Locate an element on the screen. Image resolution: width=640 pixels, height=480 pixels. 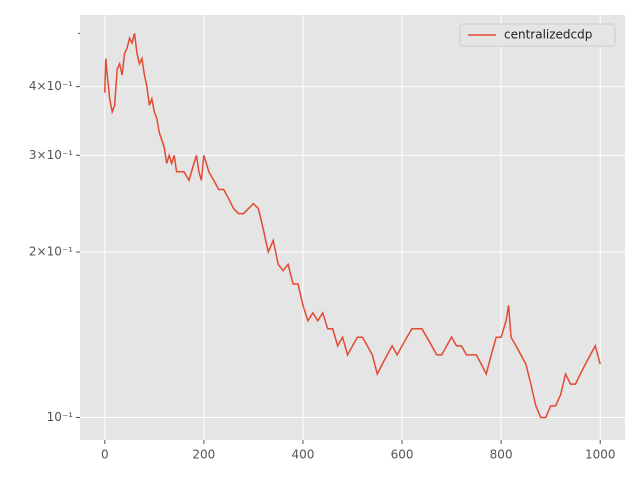
legend-label: centralizedcdp is located at coordinates (548, 35).